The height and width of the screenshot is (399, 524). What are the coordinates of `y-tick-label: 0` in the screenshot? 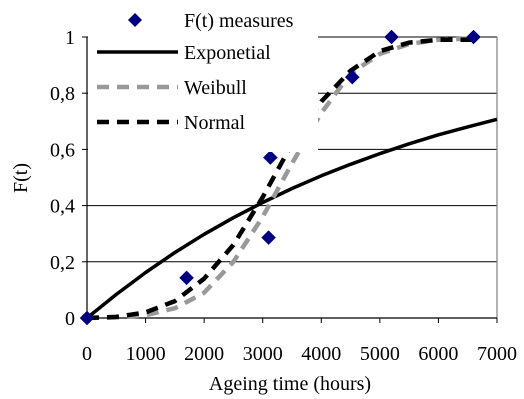 It's located at (70, 319).